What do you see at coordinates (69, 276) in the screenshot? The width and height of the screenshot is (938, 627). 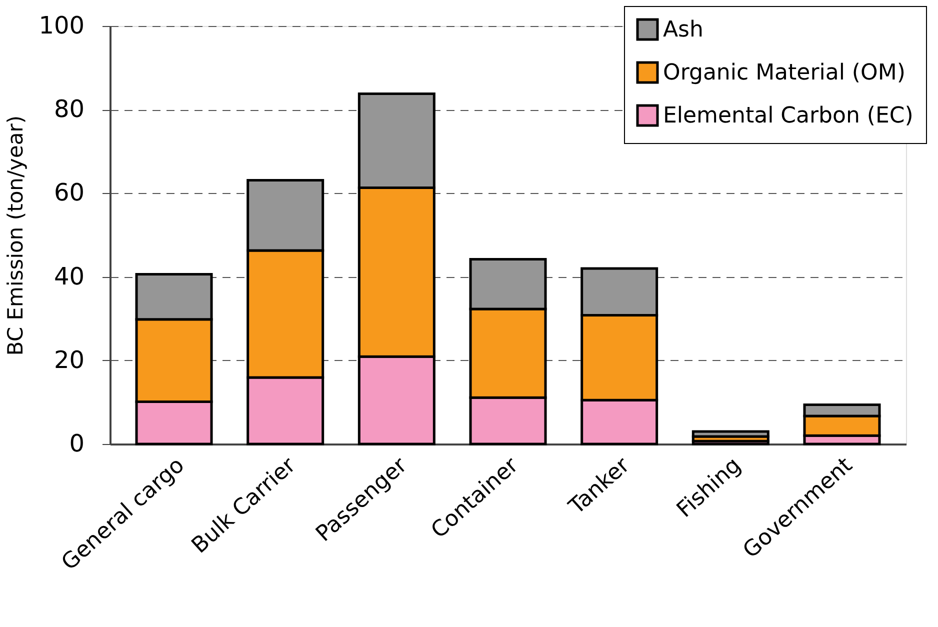 I see `y-tick-label: 40` at bounding box center [69, 276].